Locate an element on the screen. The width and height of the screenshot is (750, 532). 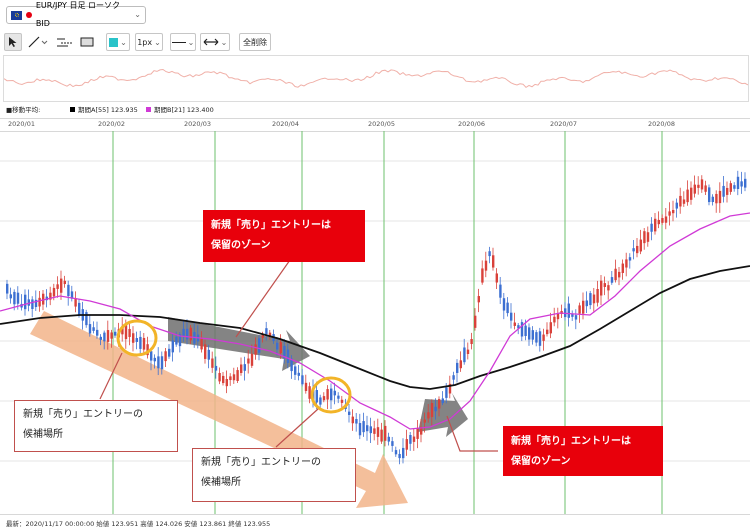
callout-entry-candidate-2: 新規「売り」エントリーの 候補場所 is located at coordinates (274, 475).